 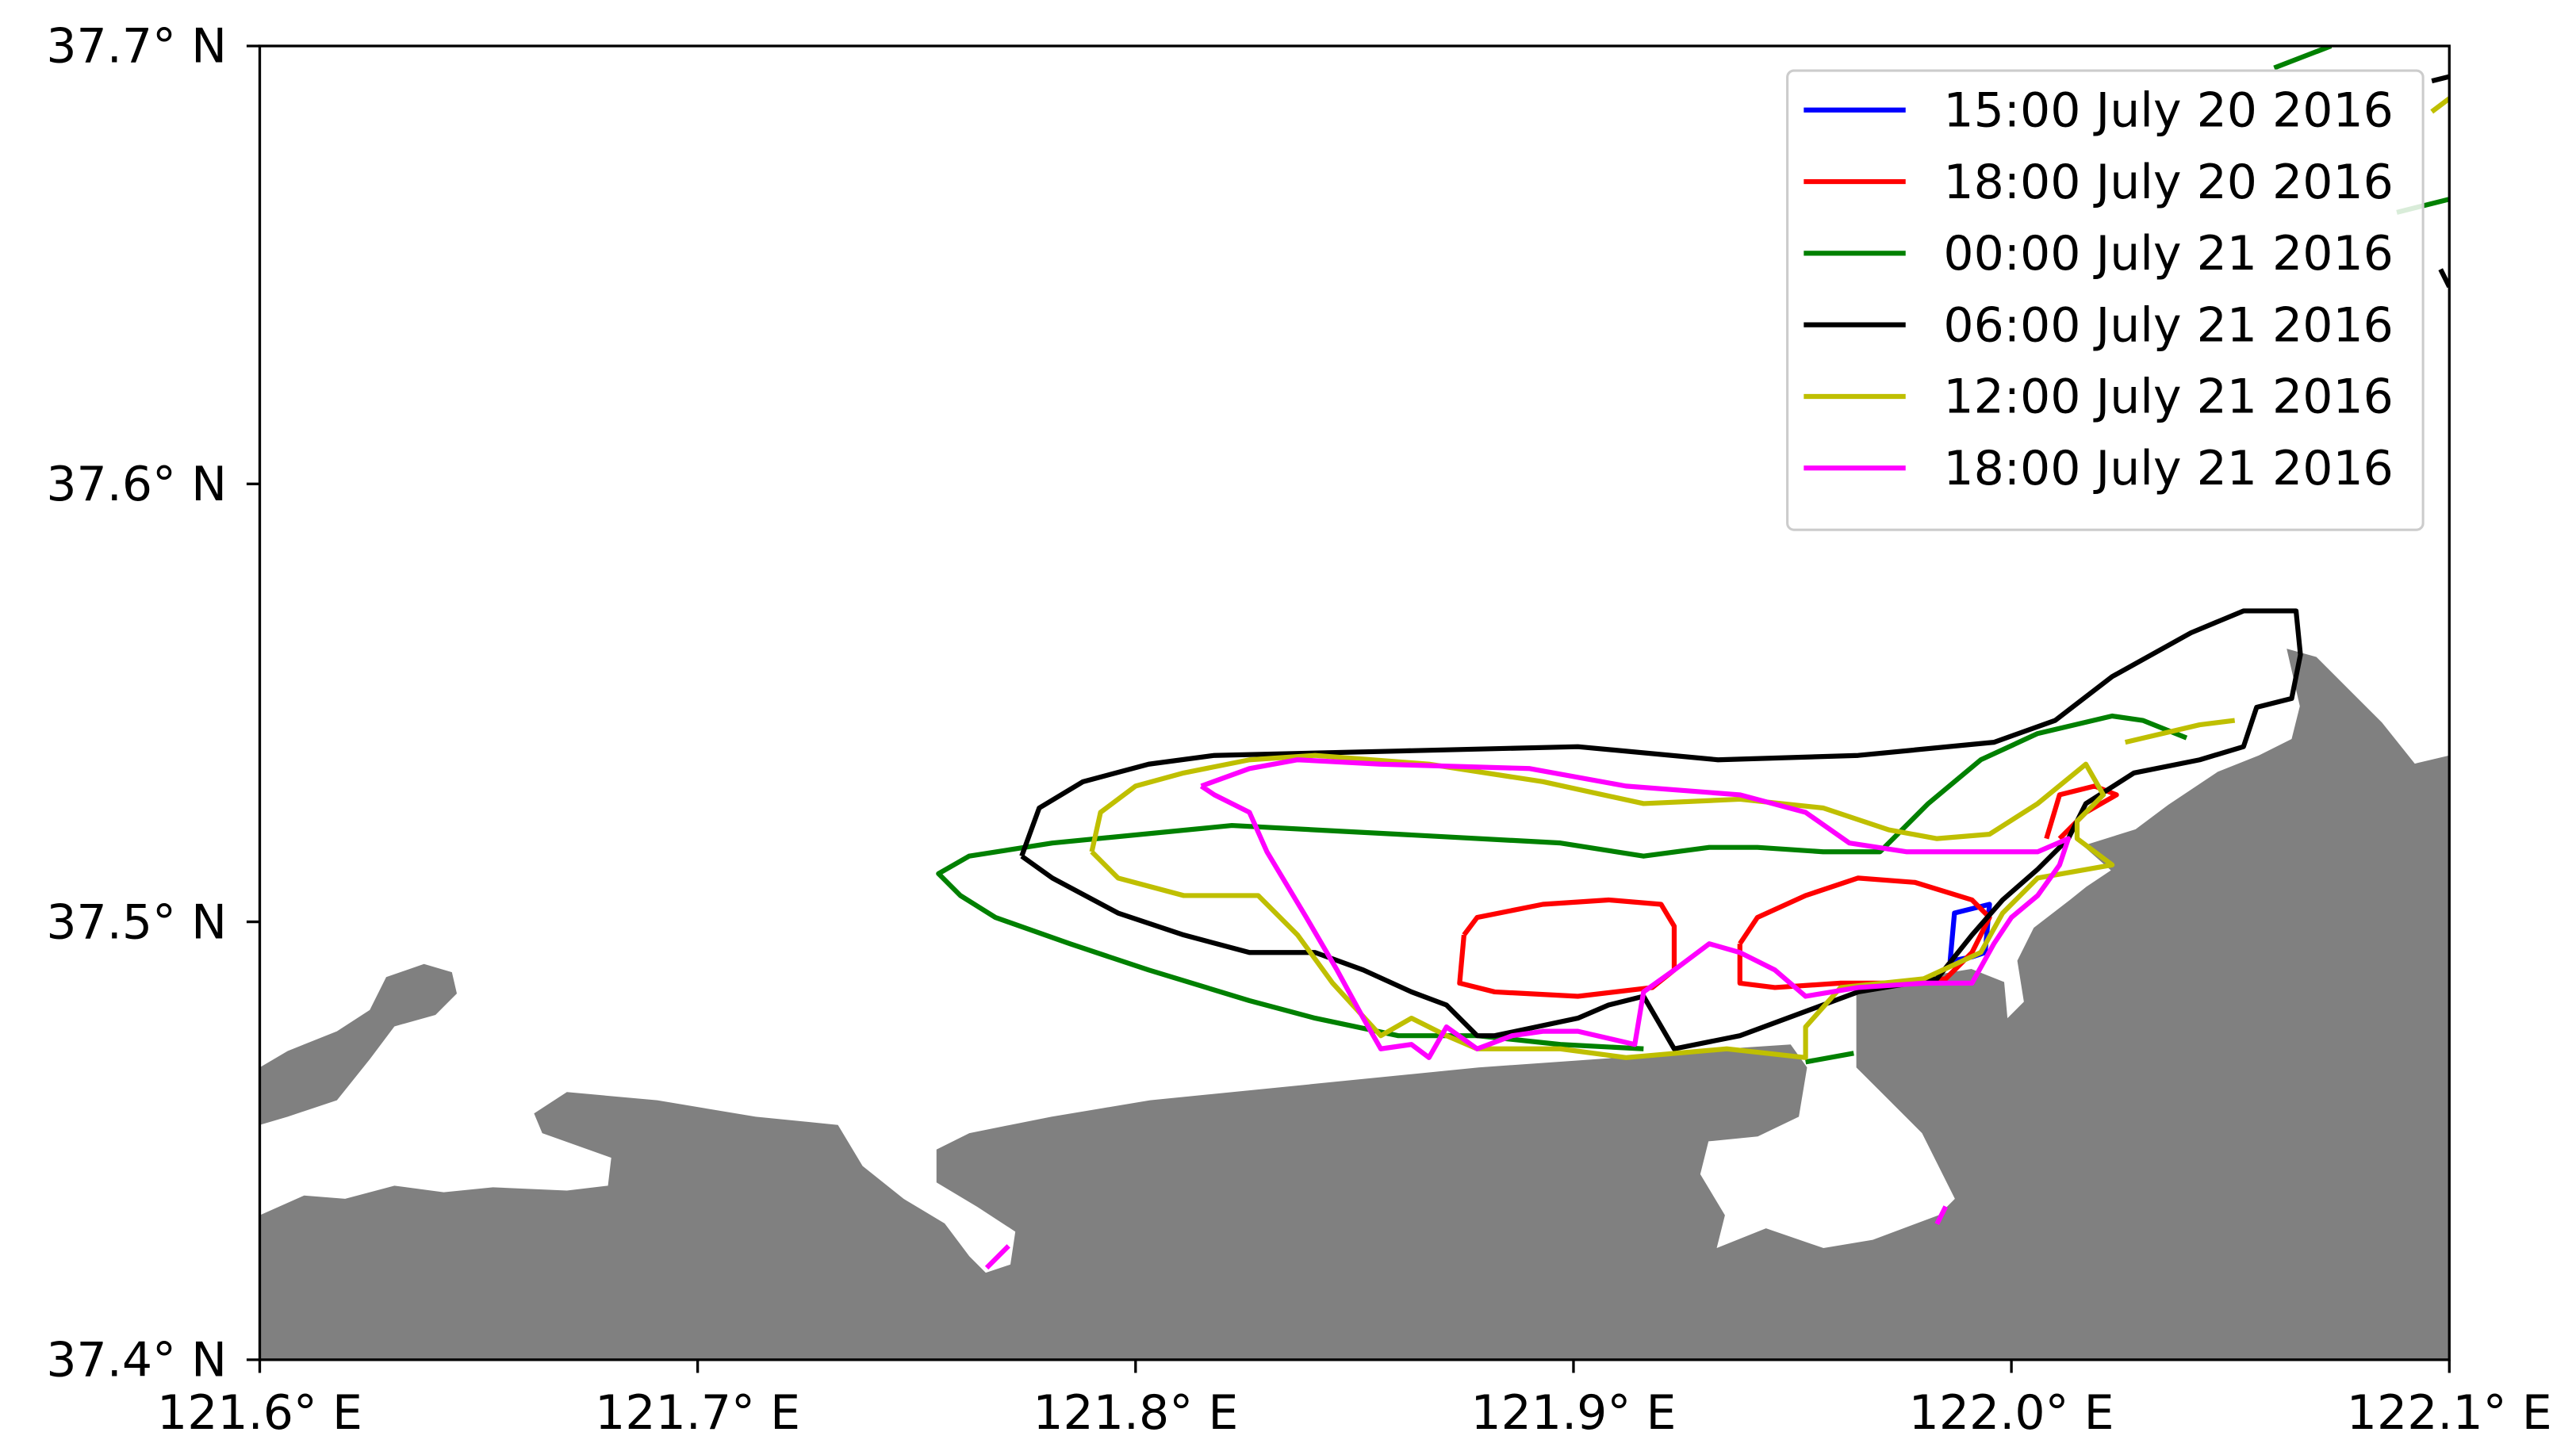 I want to click on x-tick-label: 121.6° E, so click(x=259, y=1413).